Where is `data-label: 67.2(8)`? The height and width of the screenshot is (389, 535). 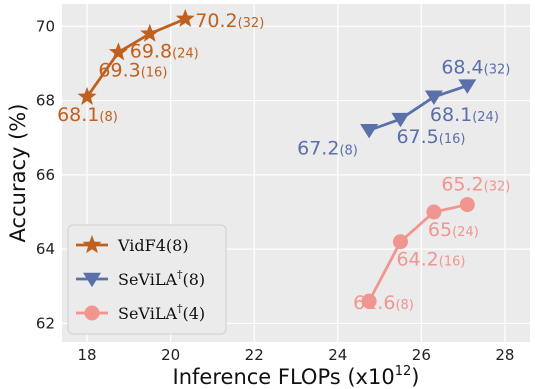
data-label: 67.2(8) is located at coordinates (327, 148).